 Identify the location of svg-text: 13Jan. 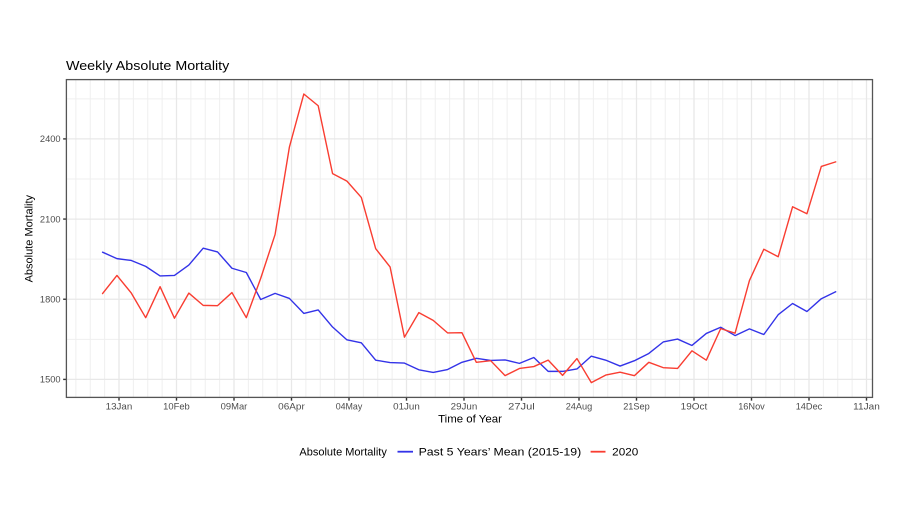
(119, 407).